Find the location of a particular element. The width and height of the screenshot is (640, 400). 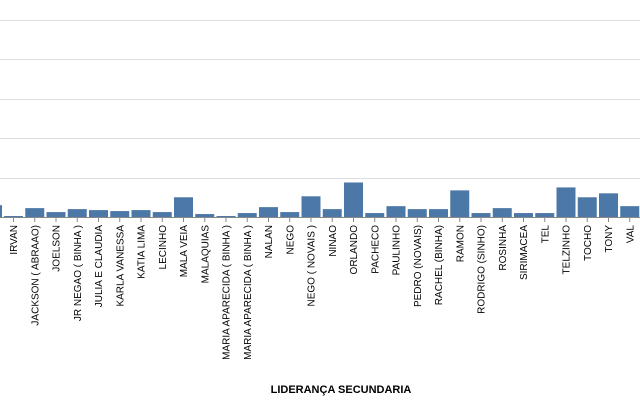

x-tick-label-27: TOCHO is located at coordinates (588, 243).